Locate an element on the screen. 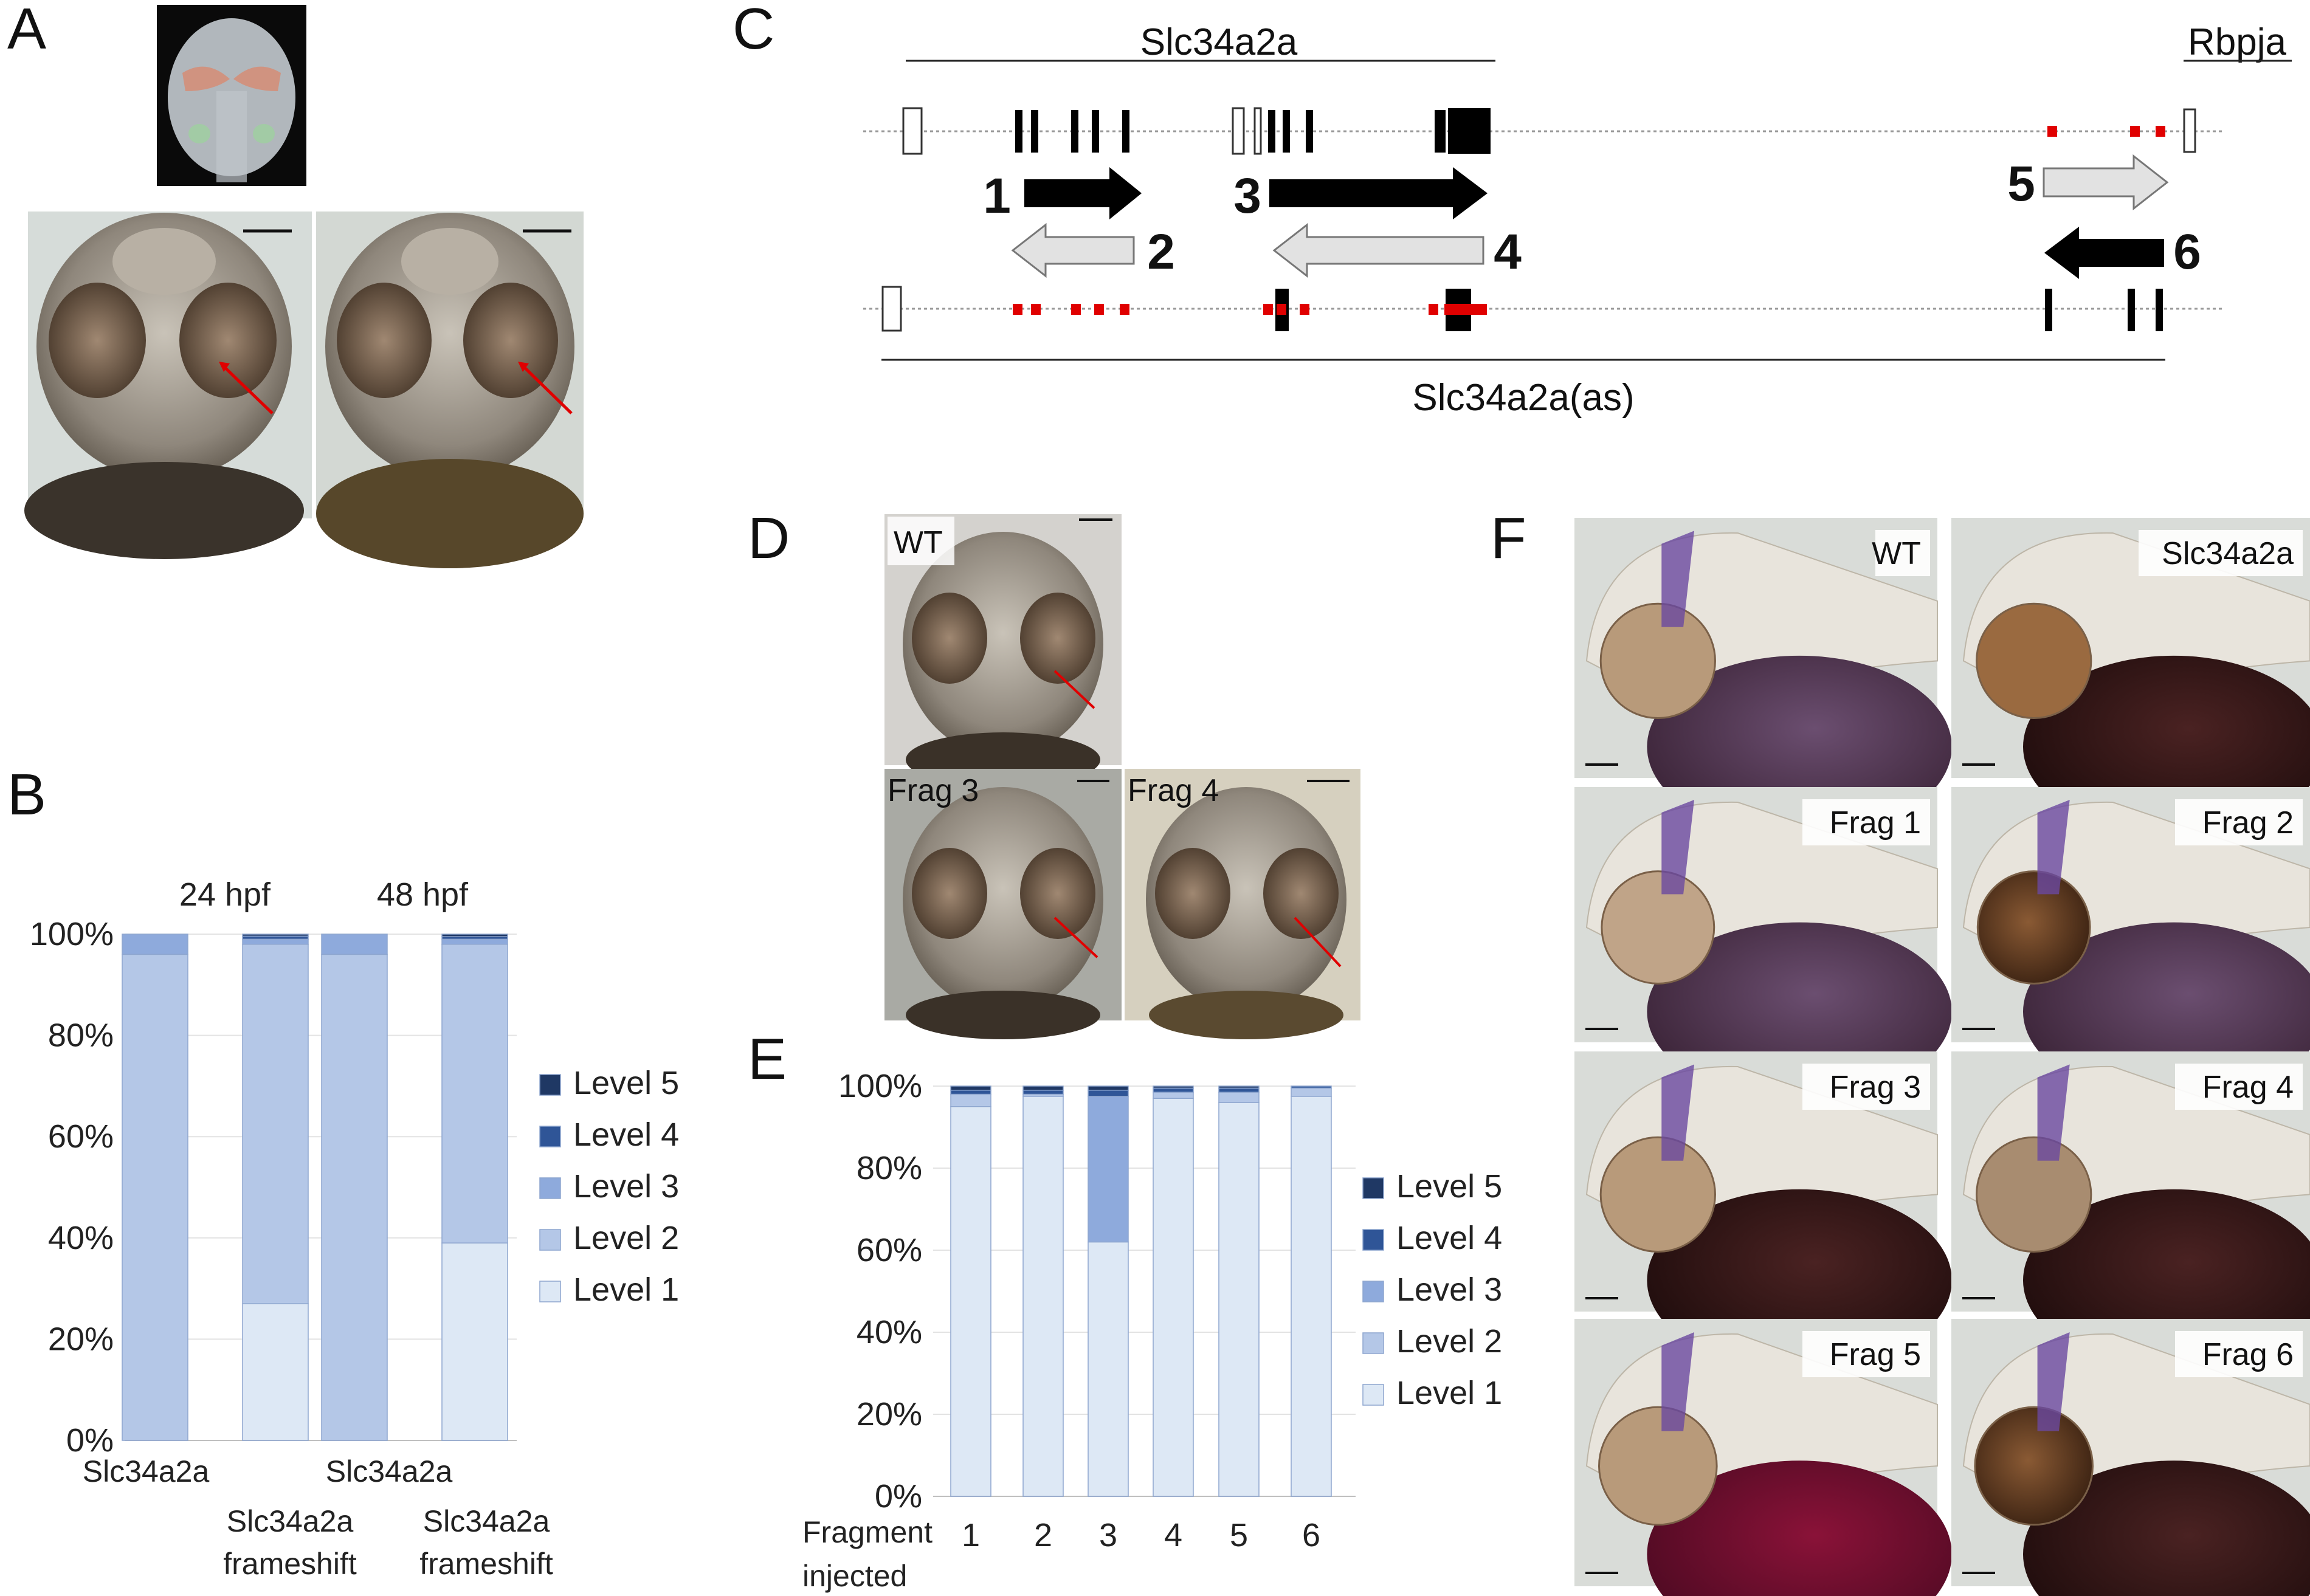  svg-text: 2 is located at coordinates (1161, 252).